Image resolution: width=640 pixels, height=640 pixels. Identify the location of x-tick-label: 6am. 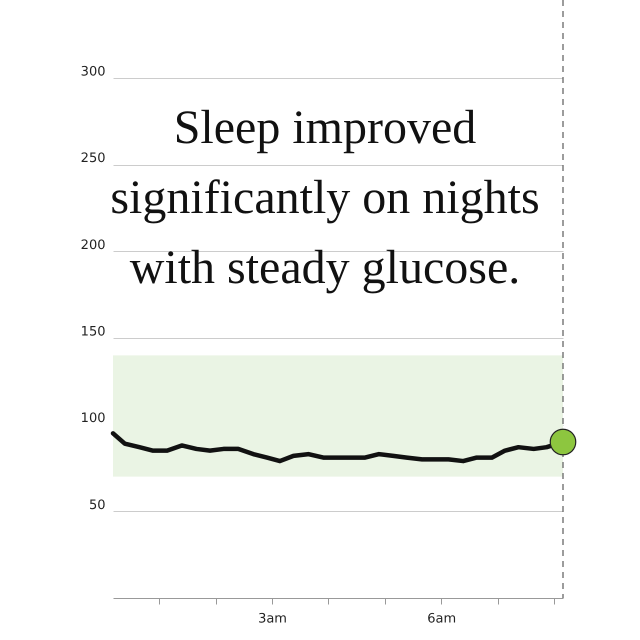
(441, 619).